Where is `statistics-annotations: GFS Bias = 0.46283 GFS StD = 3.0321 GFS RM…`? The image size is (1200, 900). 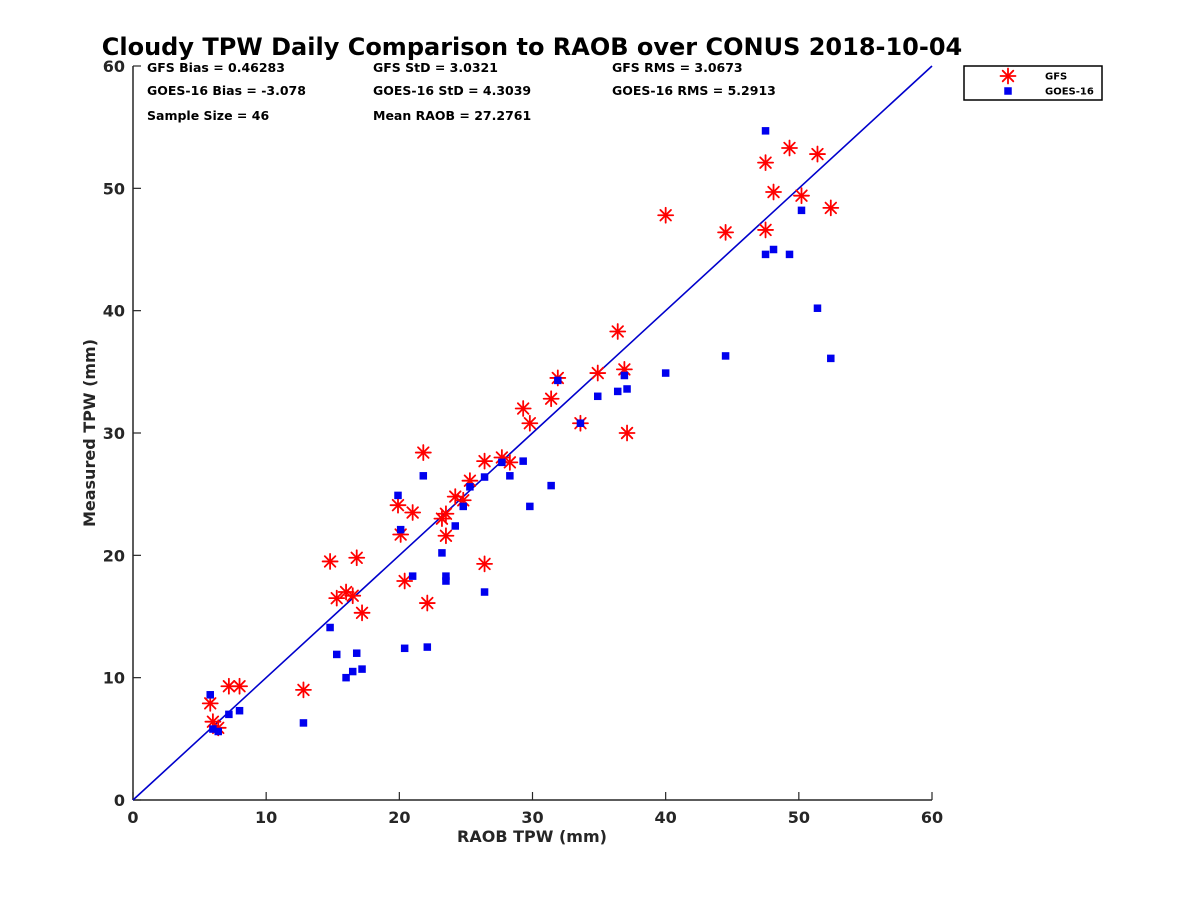
statistics-annotations: GFS Bias = 0.46283 GFS StD = 3.0321 GFS RM… is located at coordinates (461, 91).